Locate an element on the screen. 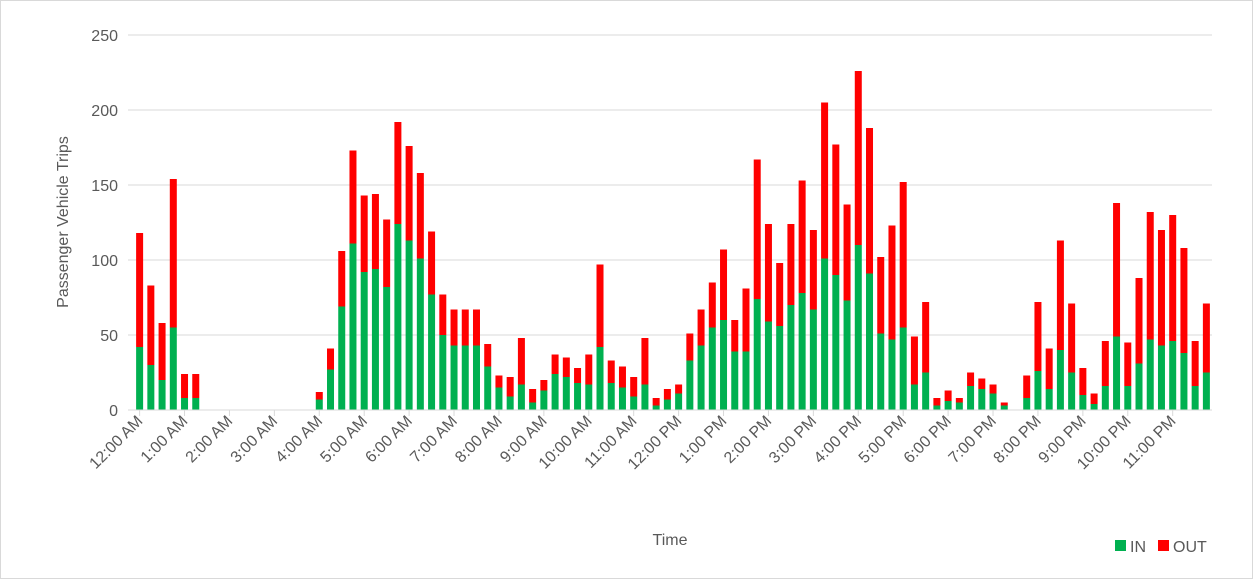 This screenshot has width=1253, height=584. x-axis-title: Time is located at coordinates (670, 540).